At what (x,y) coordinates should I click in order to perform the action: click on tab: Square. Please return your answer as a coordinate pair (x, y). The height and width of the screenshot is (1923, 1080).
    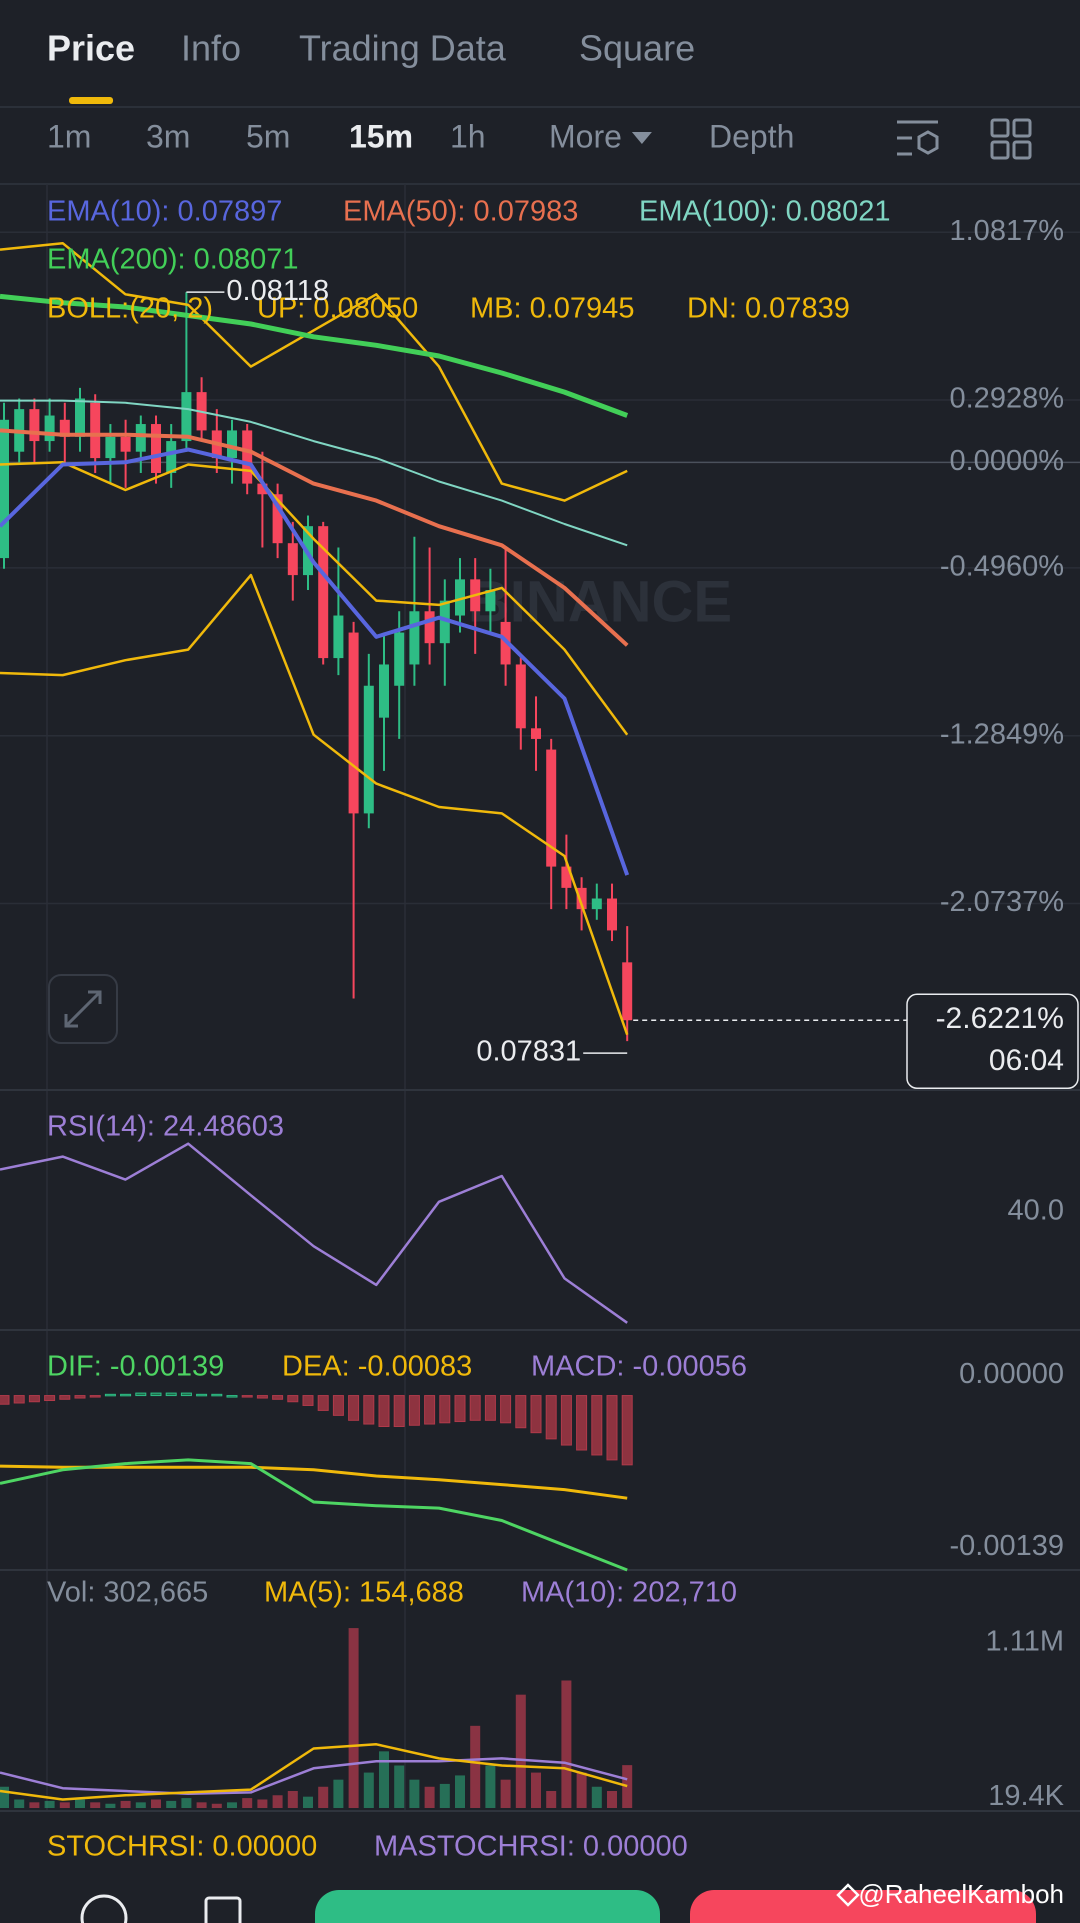
    Looking at the image, I should click on (637, 48).